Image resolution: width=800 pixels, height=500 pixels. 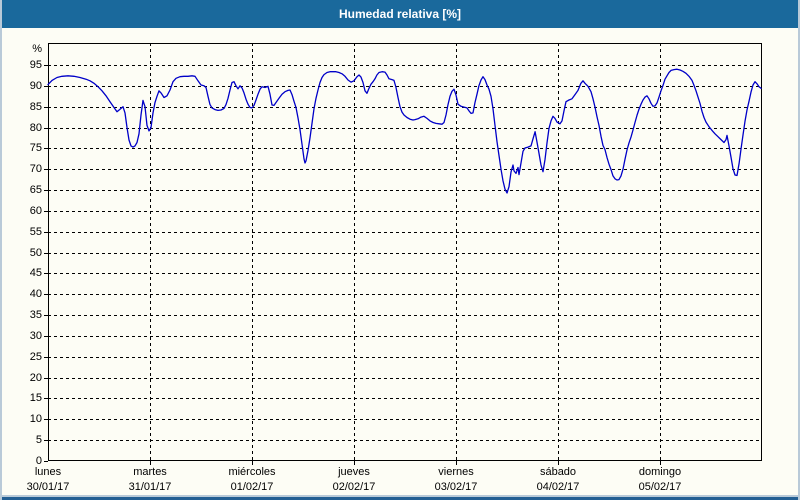 I want to click on y-tick-label: 80, so click(x=35, y=128).